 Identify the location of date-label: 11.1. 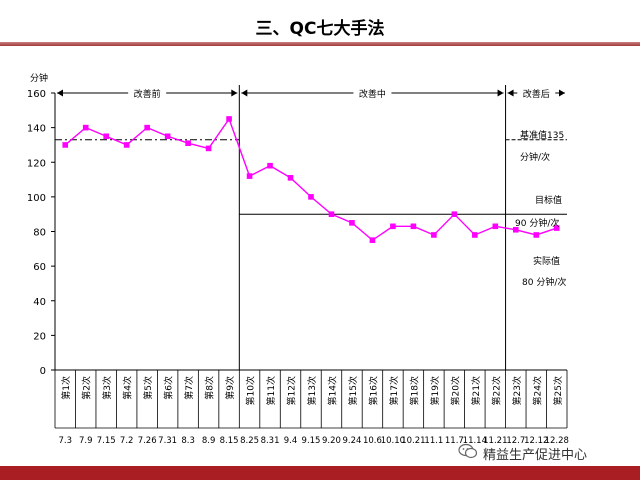
(433, 441).